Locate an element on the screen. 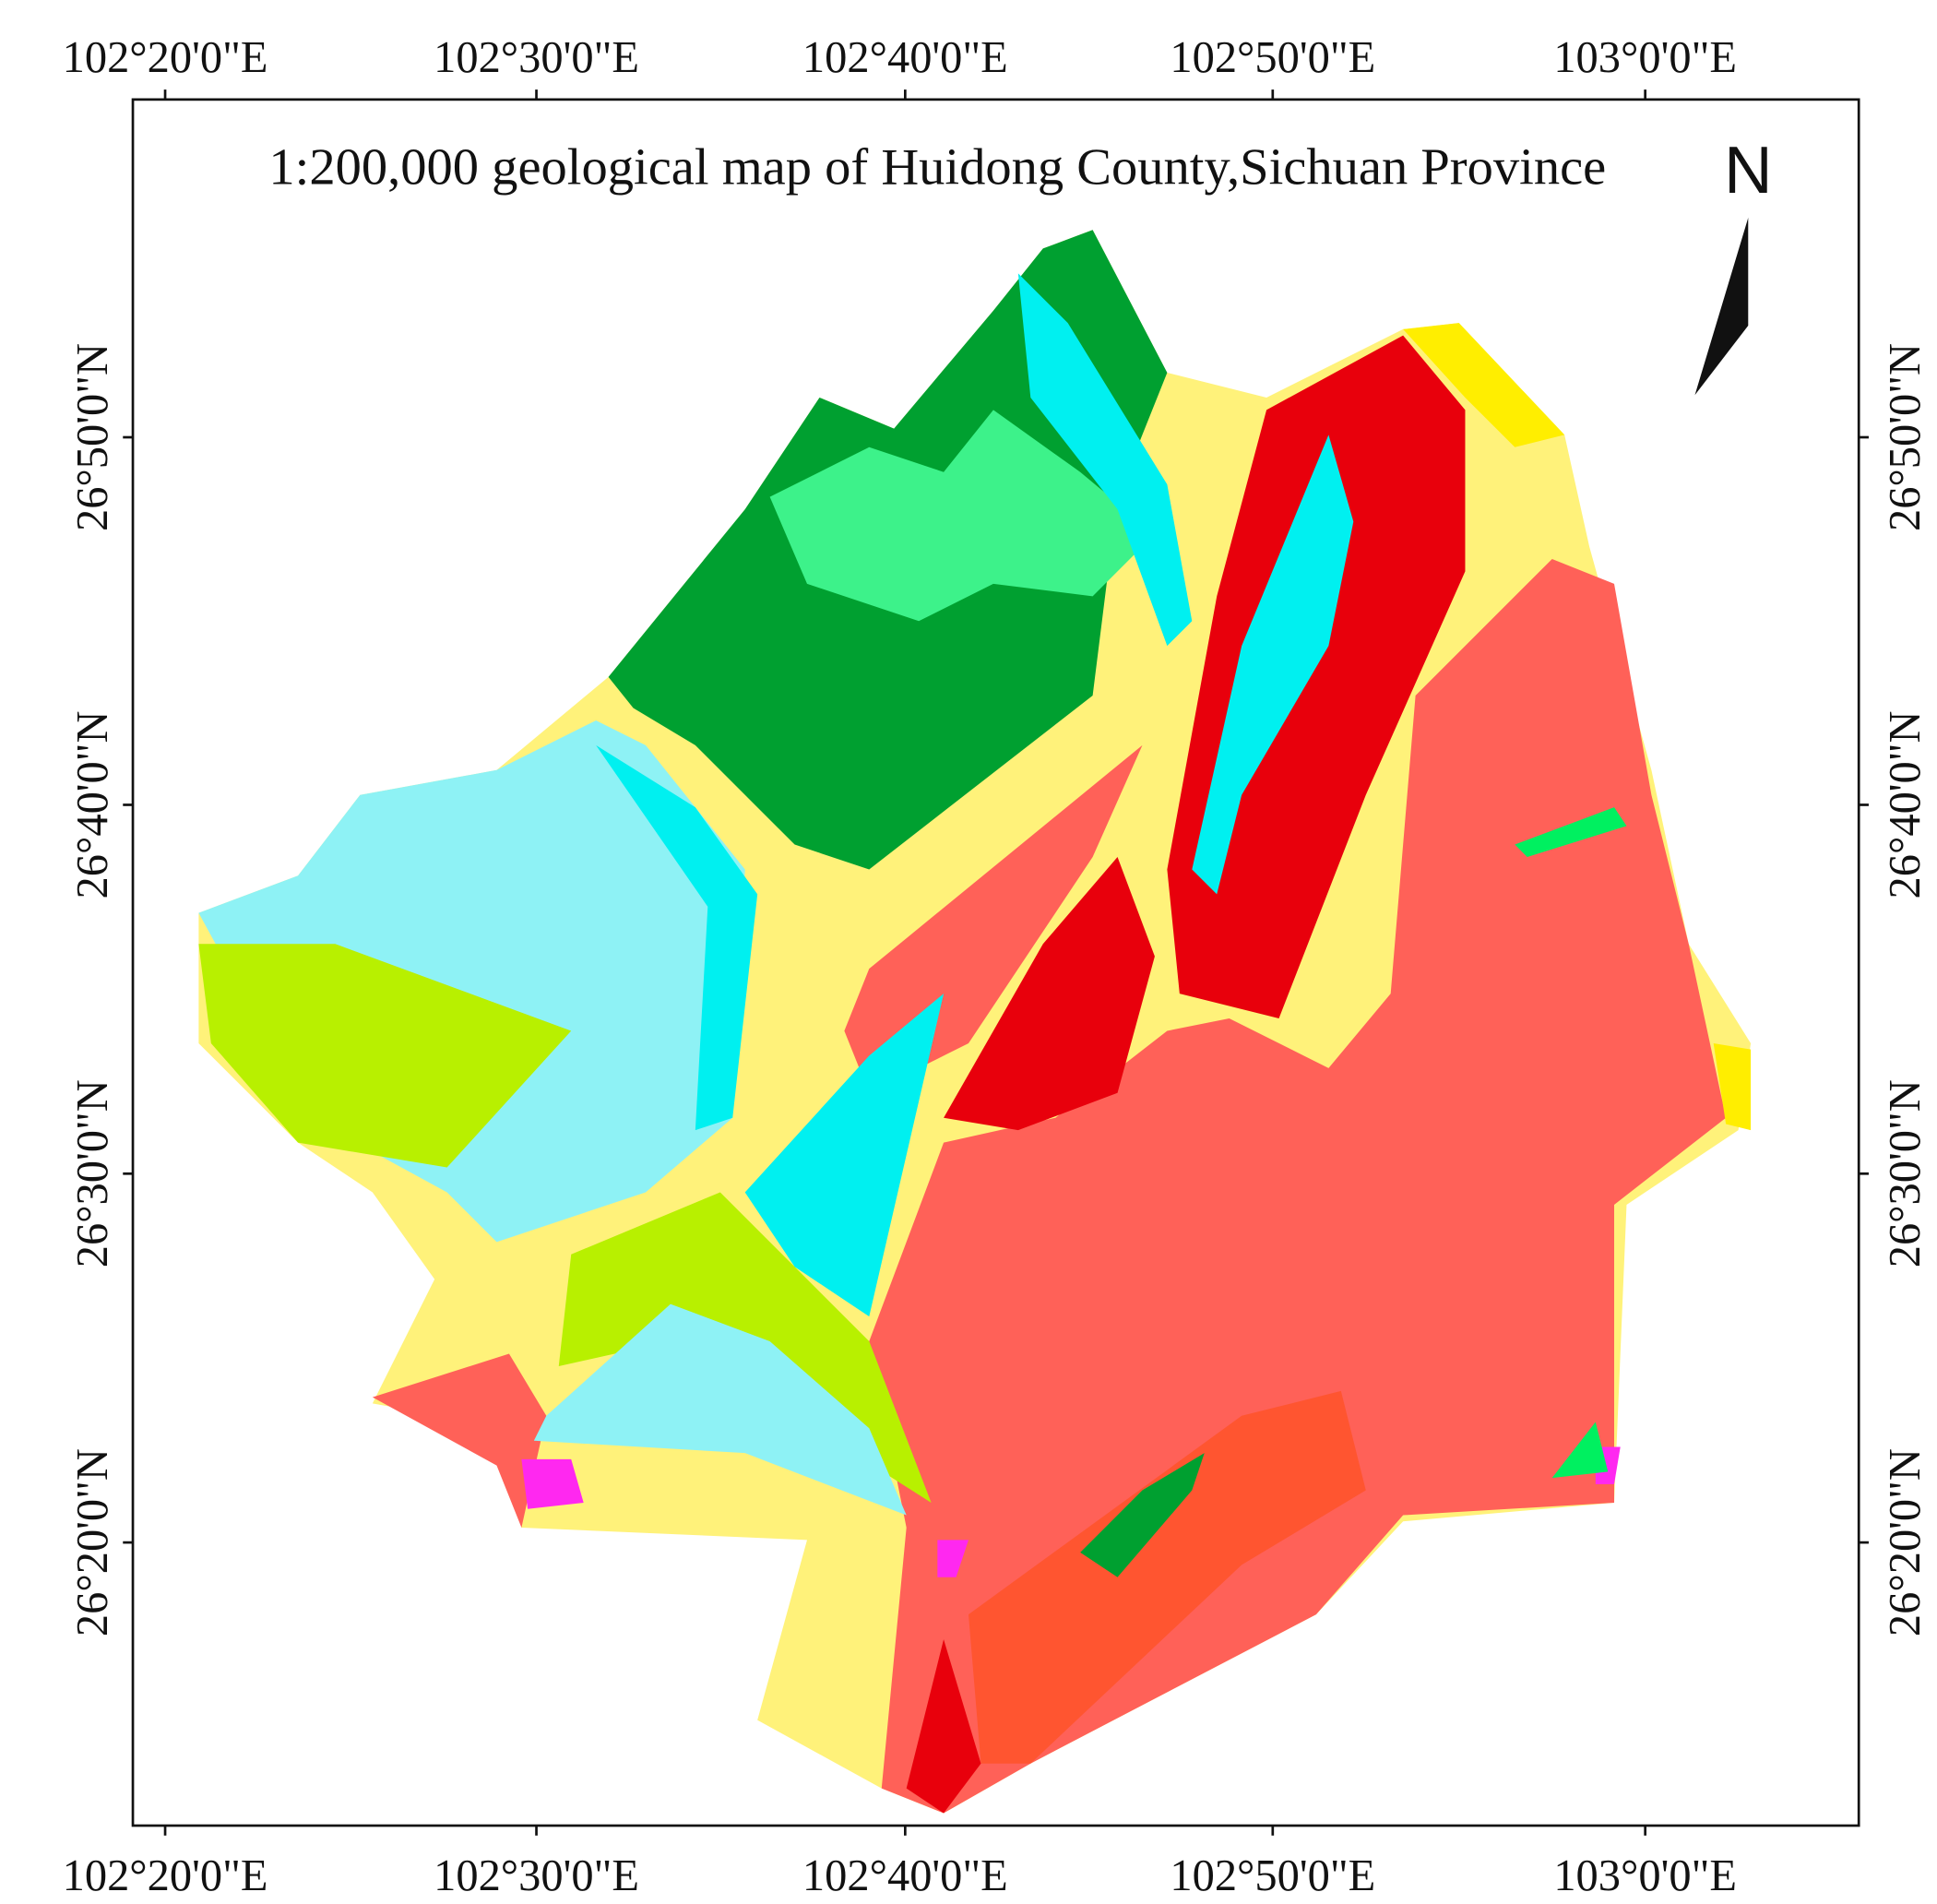 Image resolution: width=1937 pixels, height=1904 pixels. unit-light-cyan is located at coordinates (720, 1409).